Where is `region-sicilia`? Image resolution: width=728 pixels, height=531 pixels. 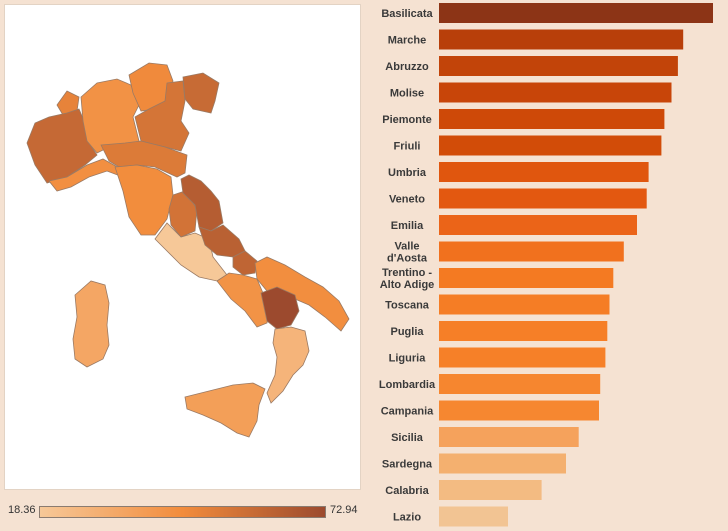
region-sicilia is located at coordinates (225, 410).